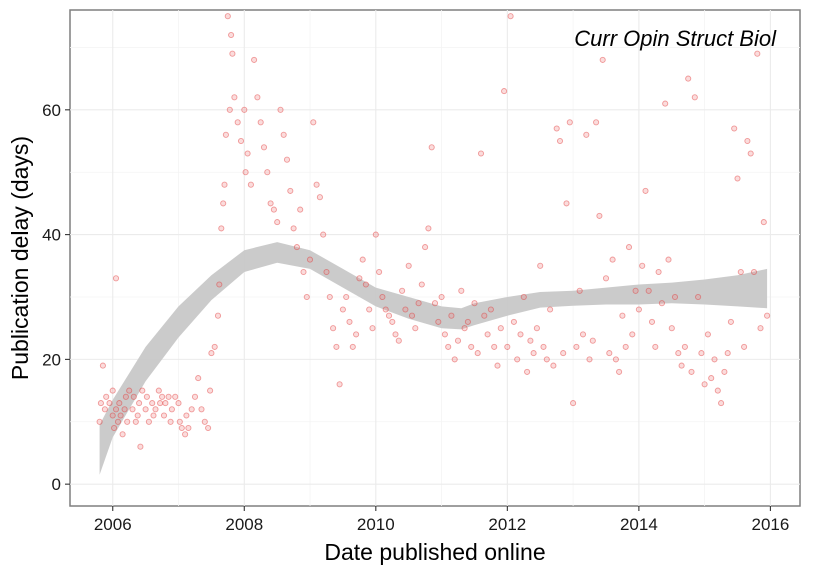  I want to click on chart-annotation: Curr Opin Struct Biol, so click(675, 38).